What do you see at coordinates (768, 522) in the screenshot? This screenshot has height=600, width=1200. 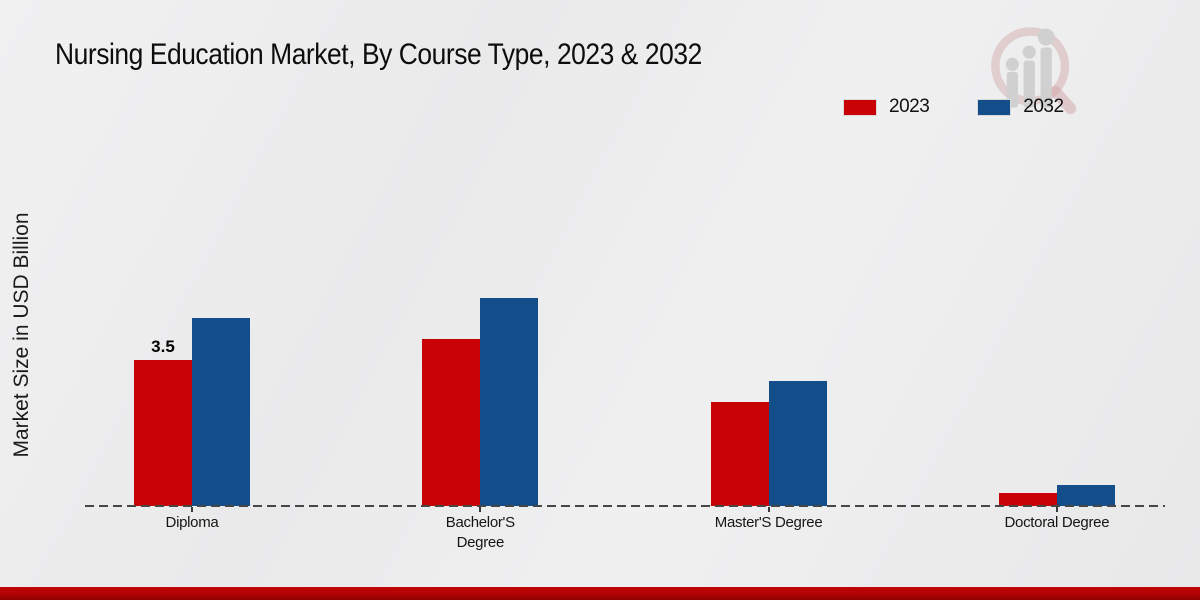 I see `x-category-label: Master'S Degree` at bounding box center [768, 522].